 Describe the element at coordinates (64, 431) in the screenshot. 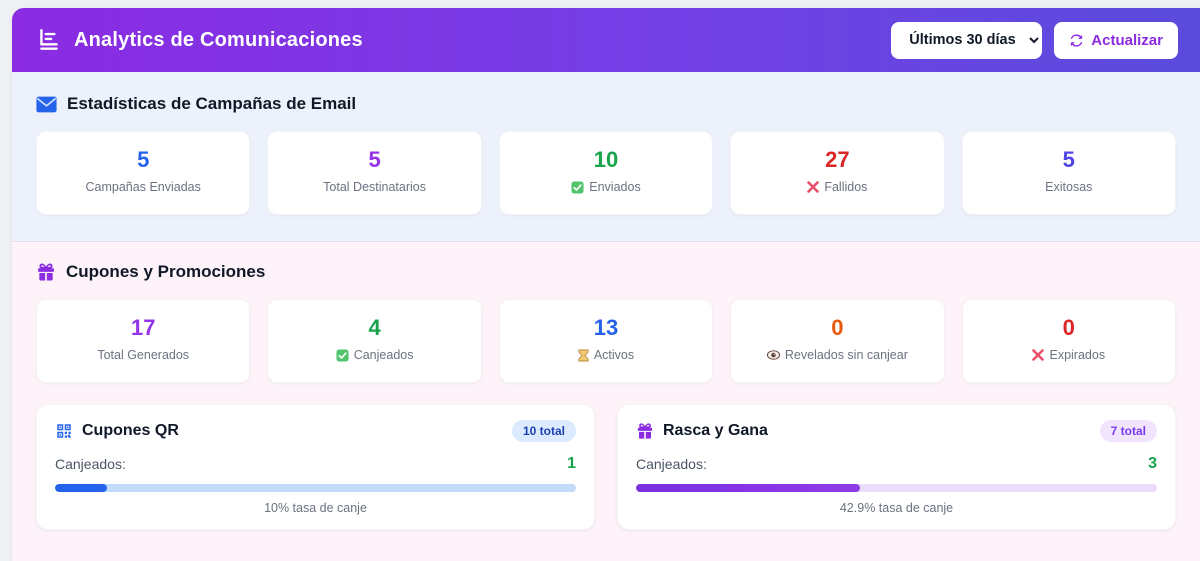

I see `qr-code-icon` at that location.